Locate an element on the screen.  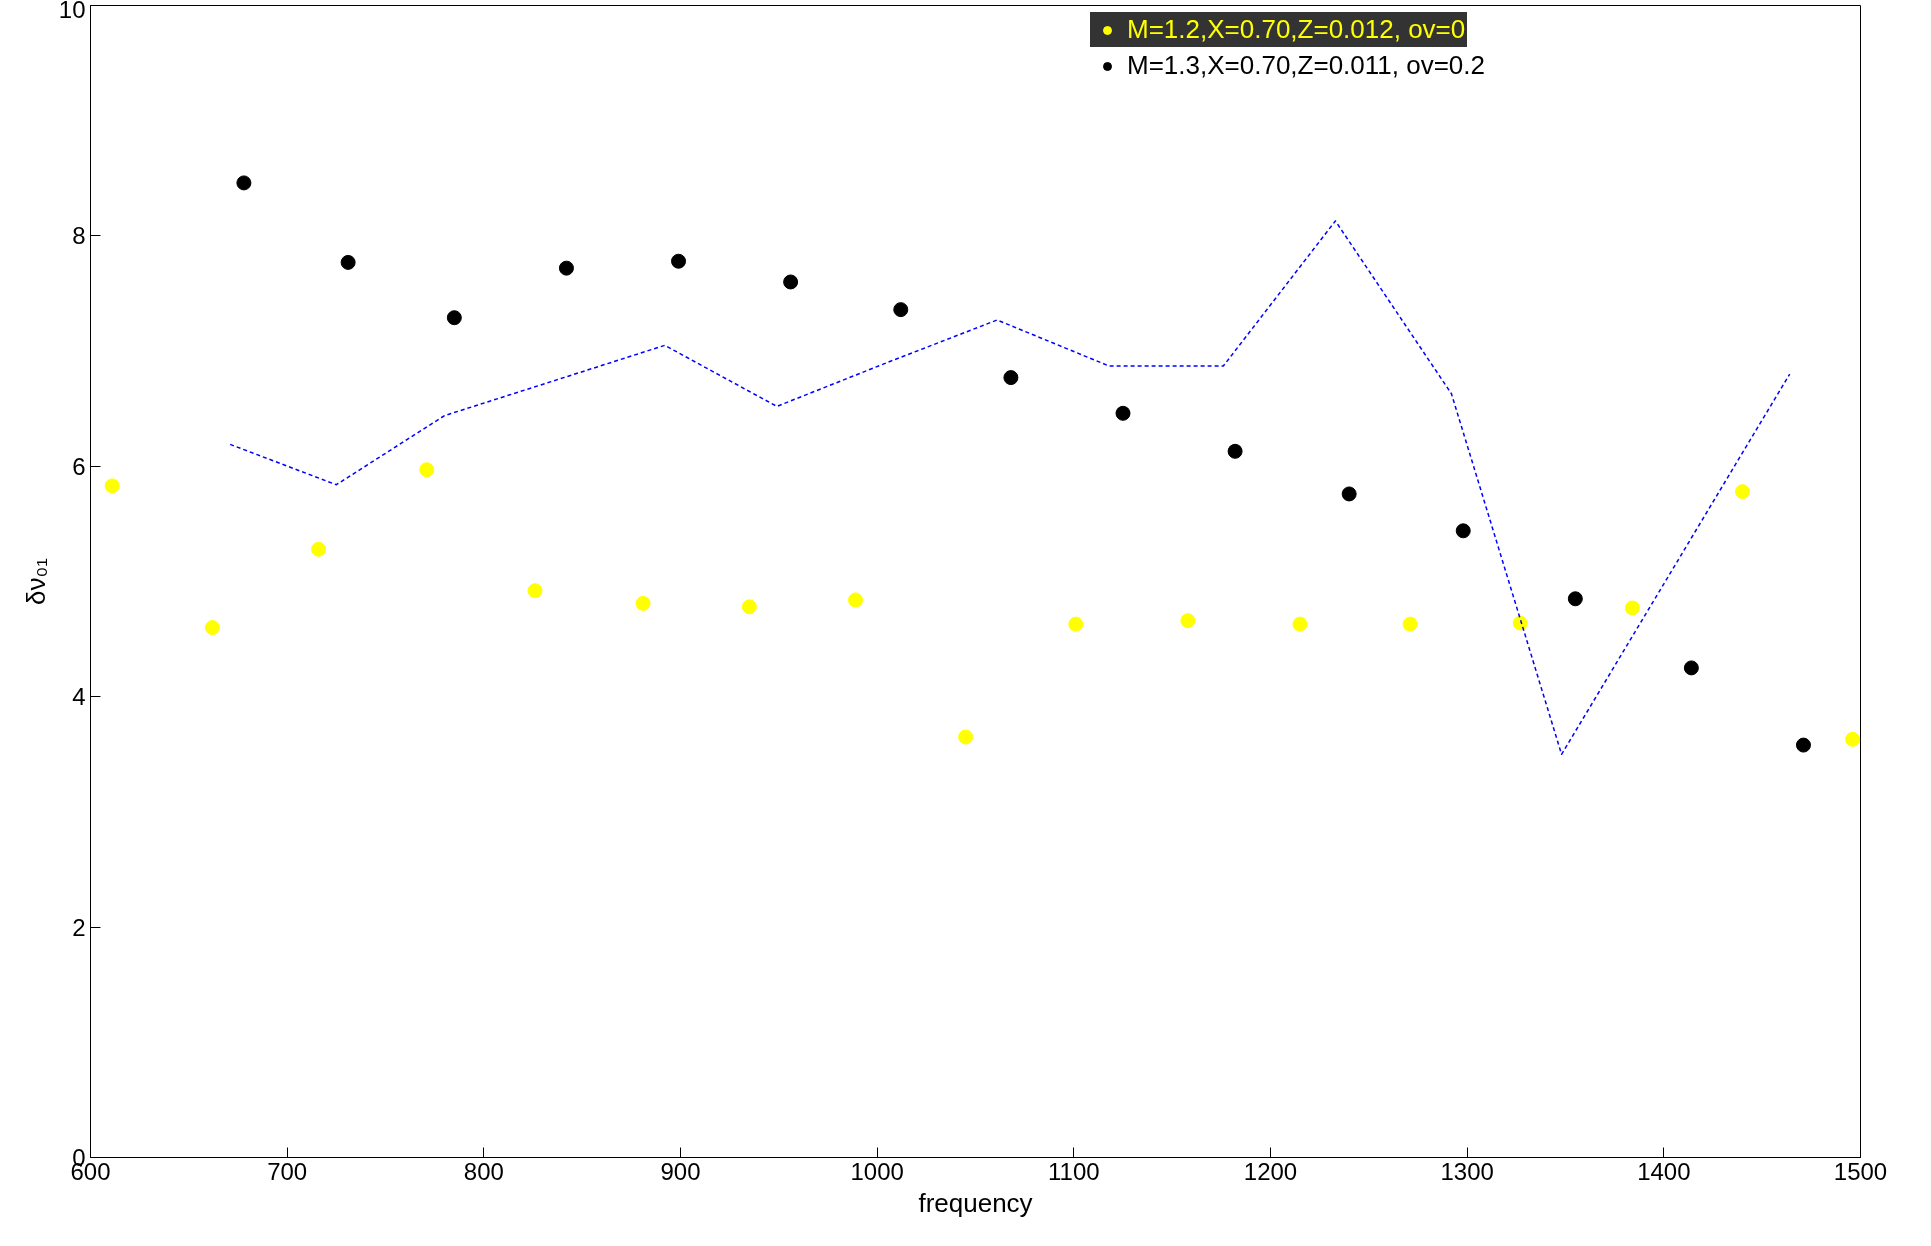
y-tick-label: 10 is located at coordinates (72, 11).